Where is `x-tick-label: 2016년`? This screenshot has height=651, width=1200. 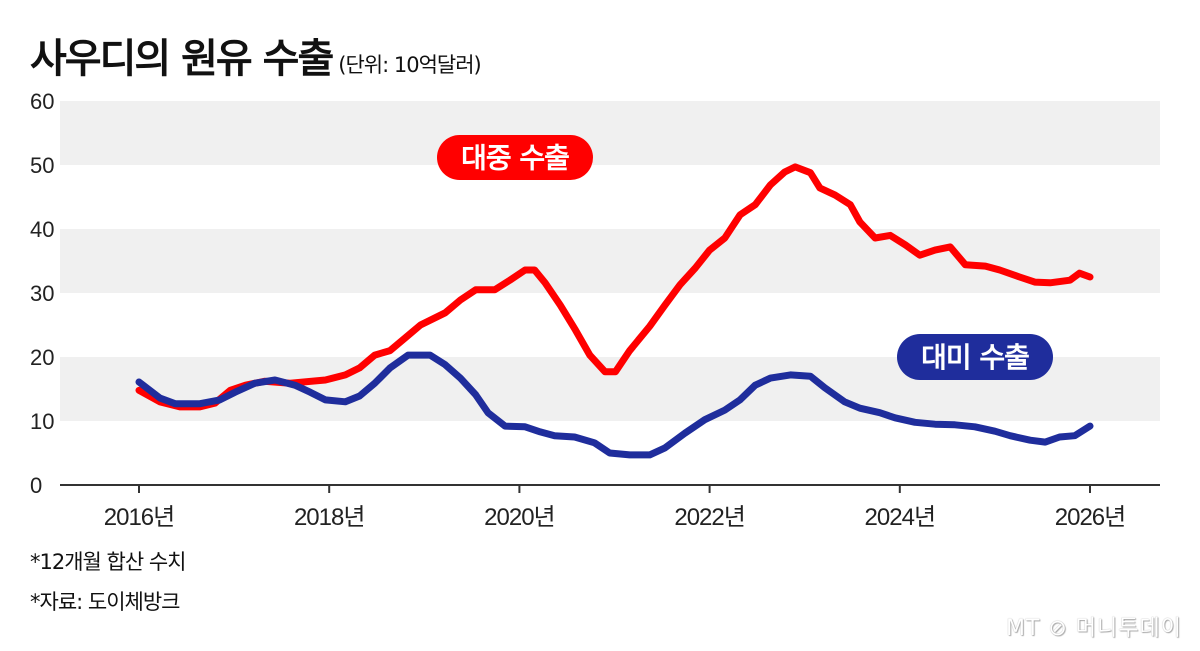
x-tick-label: 2016년 is located at coordinates (139, 517).